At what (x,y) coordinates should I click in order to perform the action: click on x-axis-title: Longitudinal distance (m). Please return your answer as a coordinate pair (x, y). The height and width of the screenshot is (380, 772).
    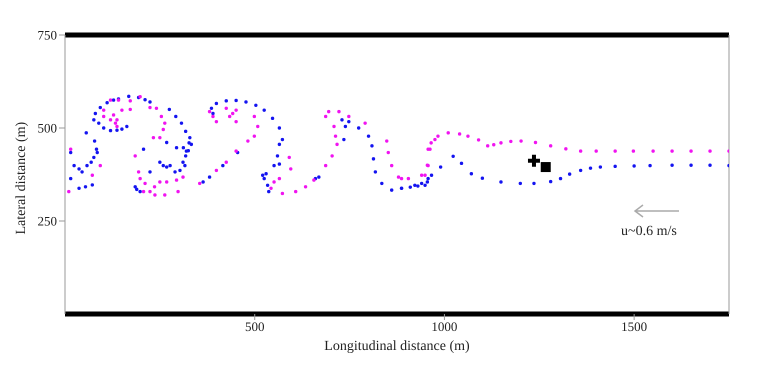
    Looking at the image, I should click on (397, 346).